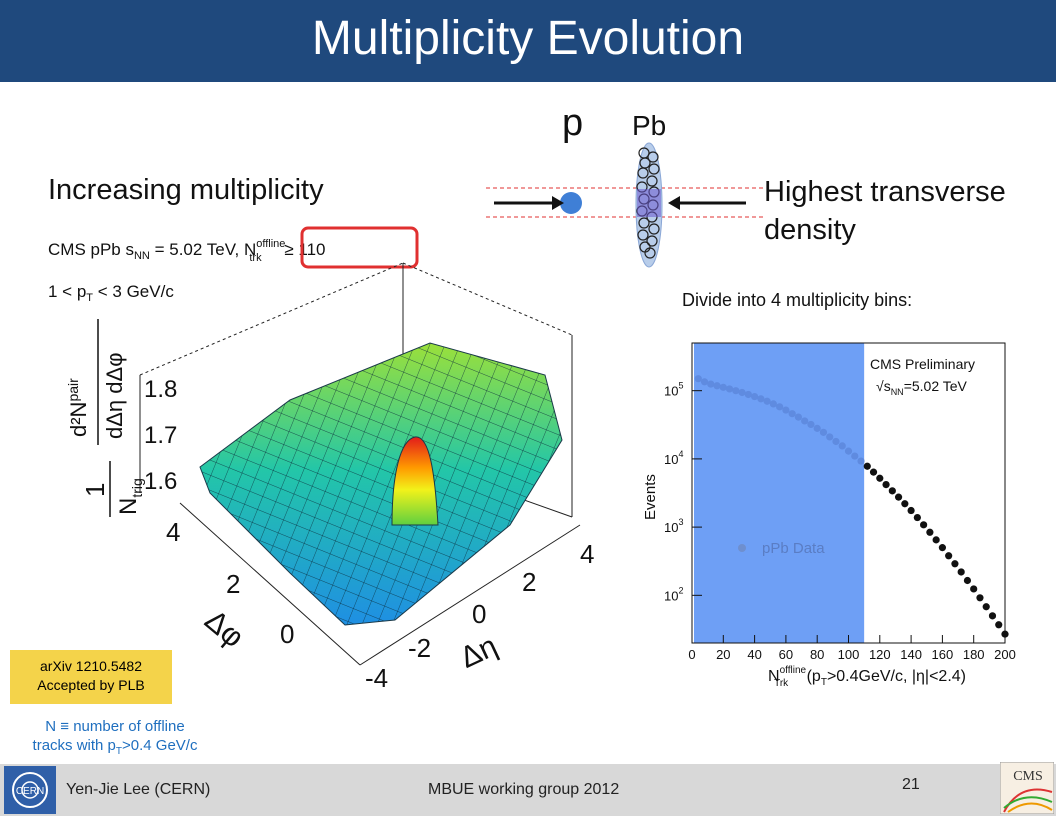 The image size is (1056, 816). What do you see at coordinates (779, 493) in the screenshot?
I see `multiplicity-range-shade` at bounding box center [779, 493].